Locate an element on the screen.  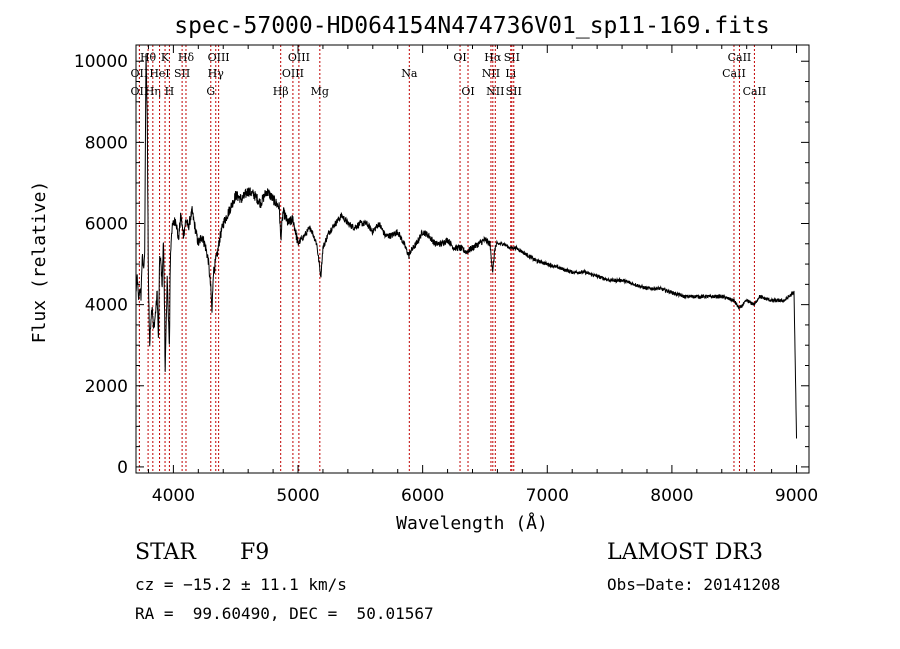
marker-label: Li is located at coordinates (510, 73).